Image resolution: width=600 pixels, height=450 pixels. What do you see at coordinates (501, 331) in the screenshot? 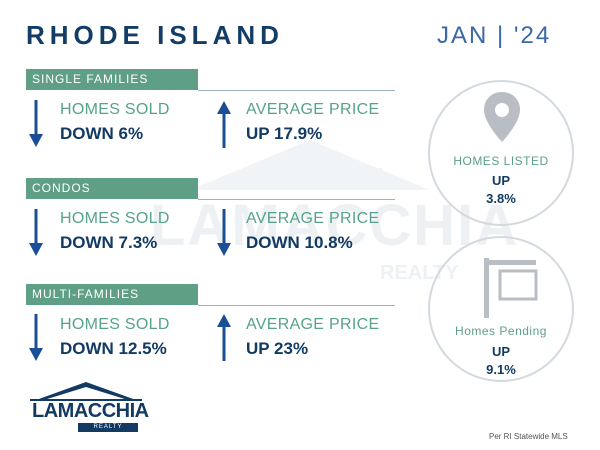
I see `homes-pending-label: Homes Pending` at bounding box center [501, 331].